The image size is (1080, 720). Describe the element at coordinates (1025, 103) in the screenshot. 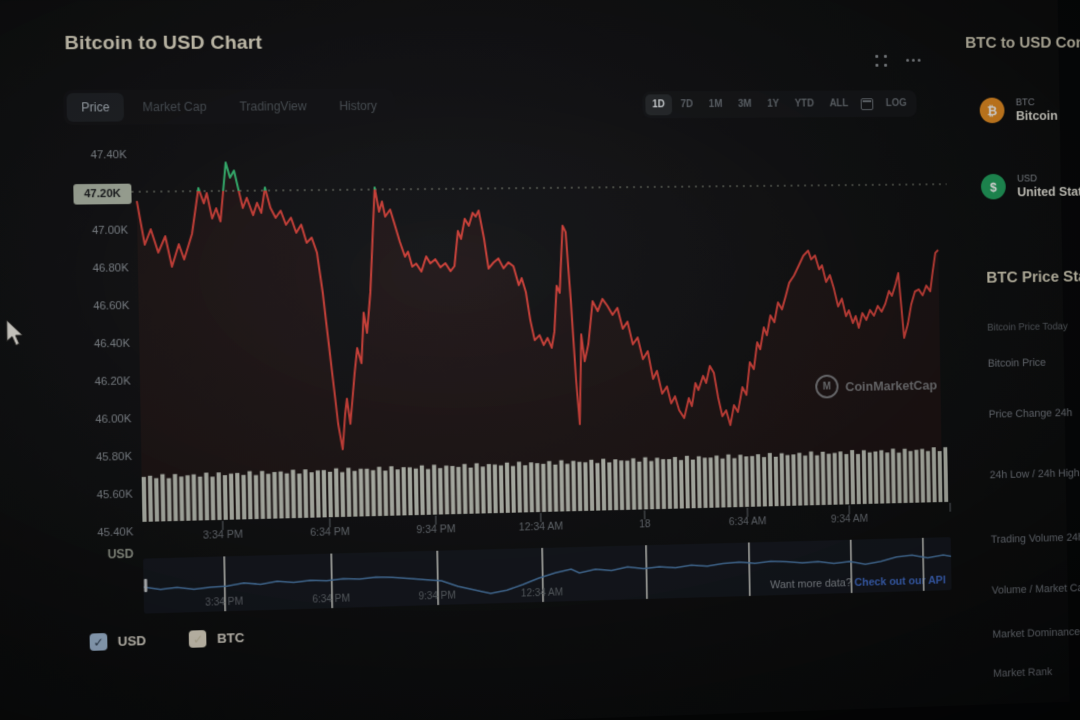

I see `asset-symbol: BTC` at that location.